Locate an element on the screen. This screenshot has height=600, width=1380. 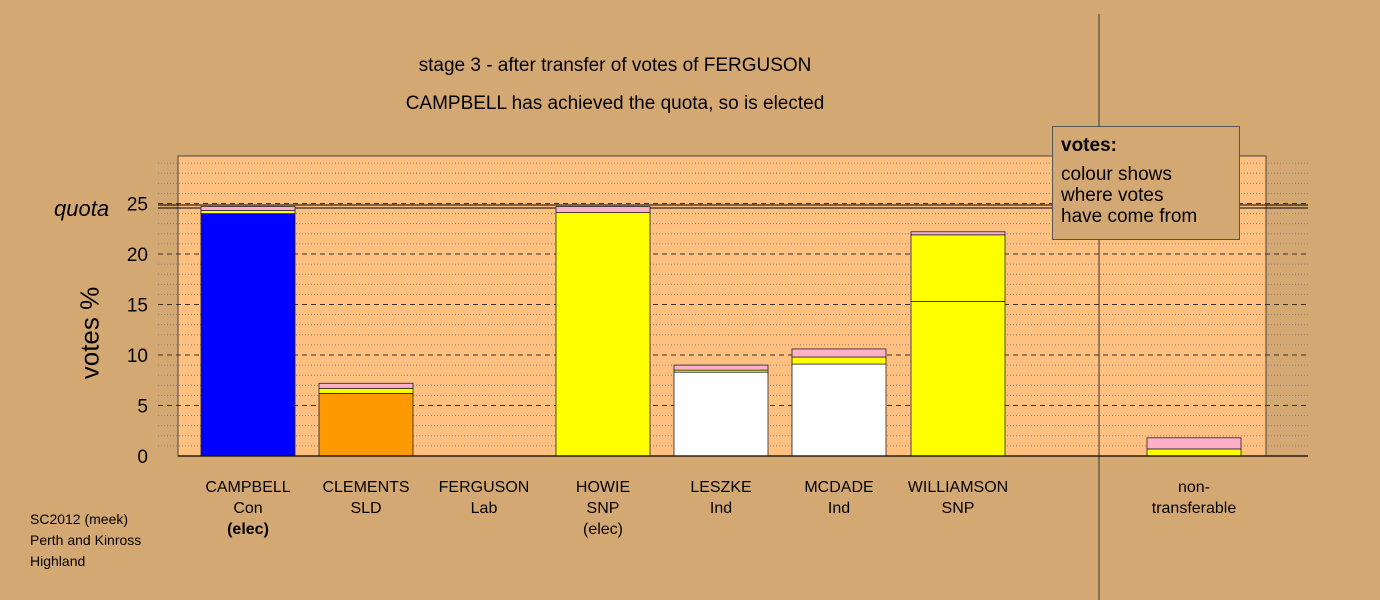
candidate-name: MCDADE is located at coordinates (839, 487).